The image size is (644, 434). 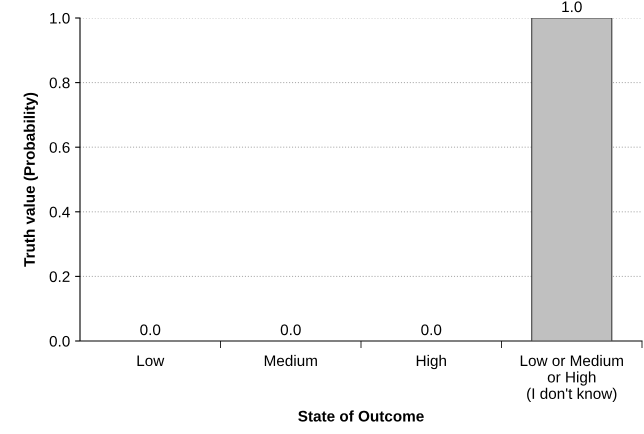 What do you see at coordinates (361, 416) in the screenshot?
I see `x-axis-title: State of Outcome` at bounding box center [361, 416].